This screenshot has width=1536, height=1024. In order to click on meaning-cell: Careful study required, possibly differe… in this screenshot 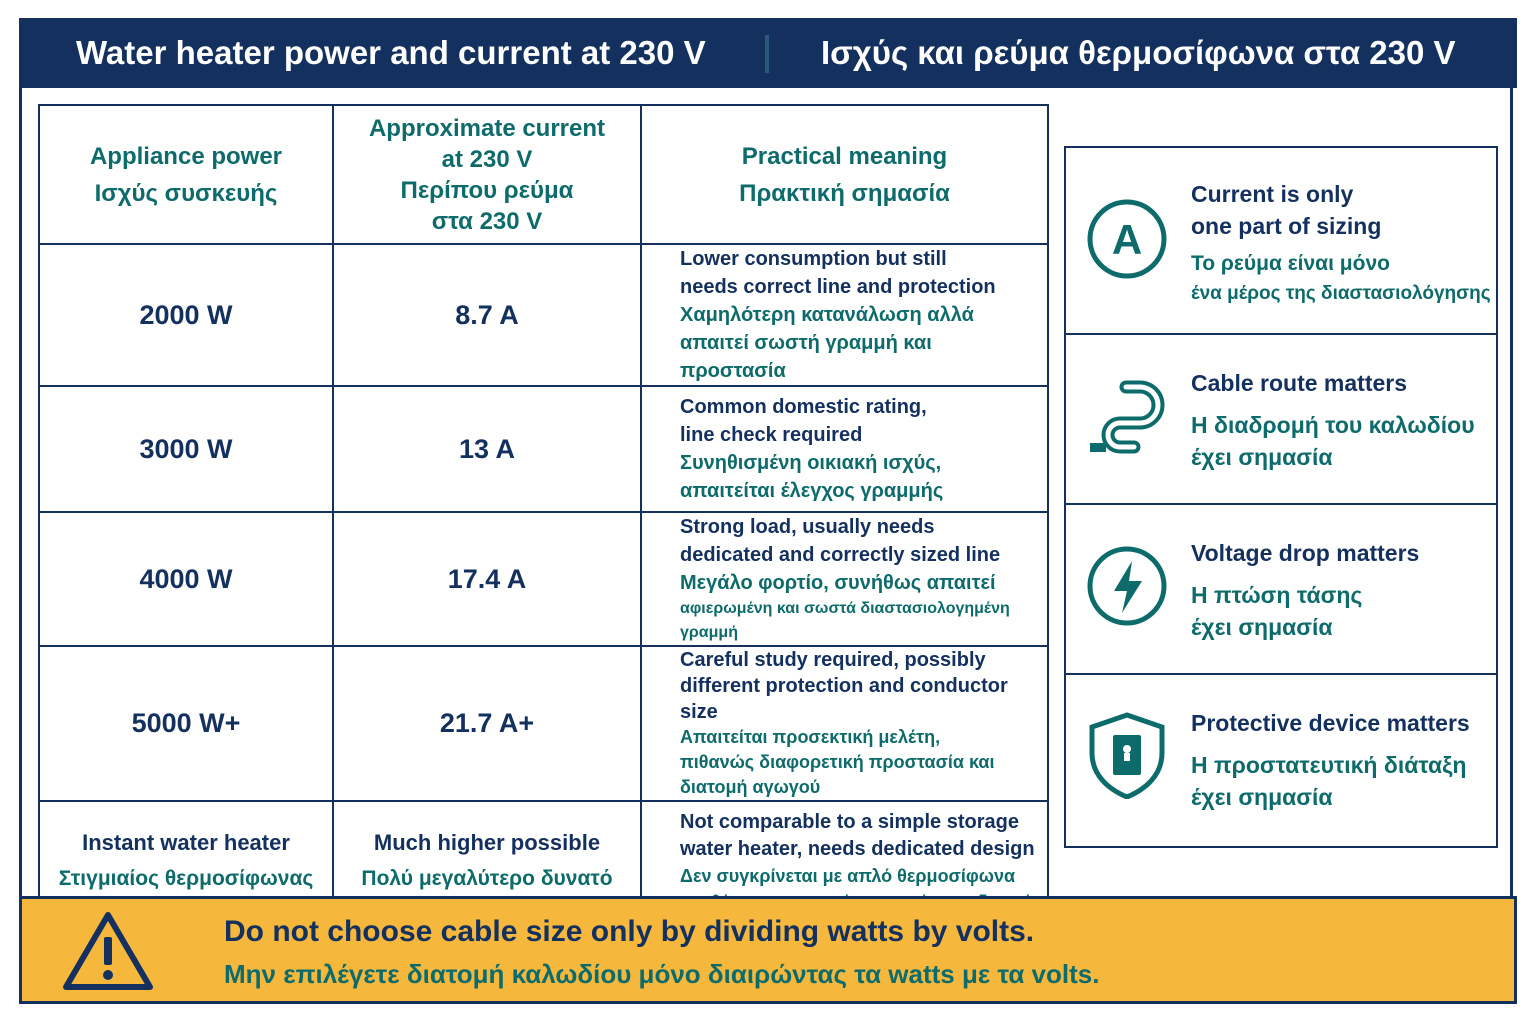, I will do `click(844, 723)`.